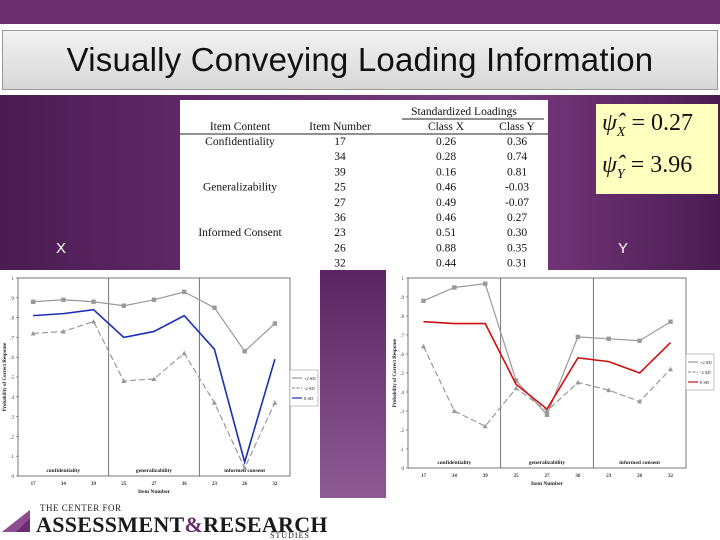 This screenshot has height=540, width=720. I want to click on table-row: 34 0.28 0.74, so click(430, 157).